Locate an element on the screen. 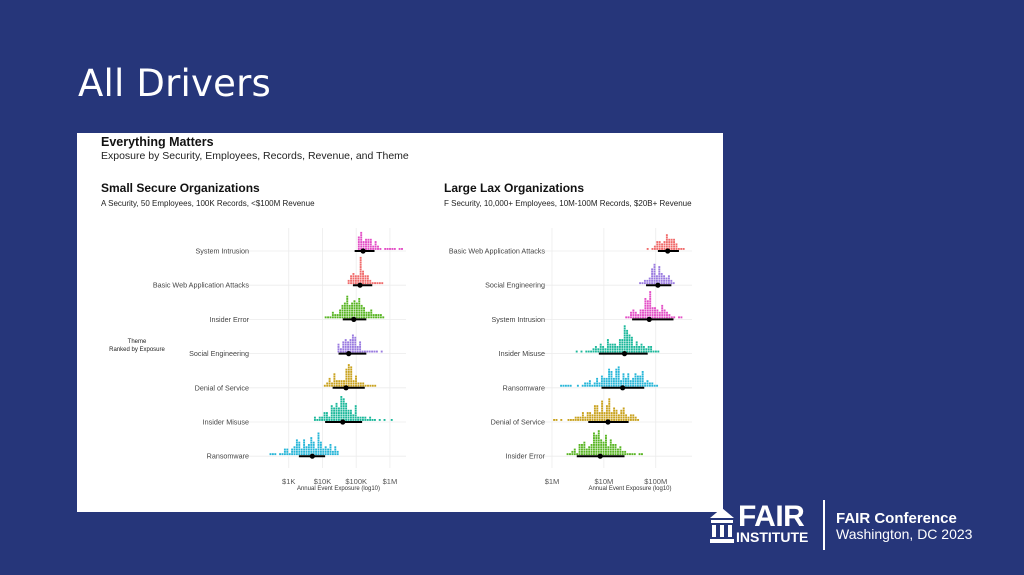 This screenshot has height=575, width=1024. median-point is located at coordinates (624, 354).